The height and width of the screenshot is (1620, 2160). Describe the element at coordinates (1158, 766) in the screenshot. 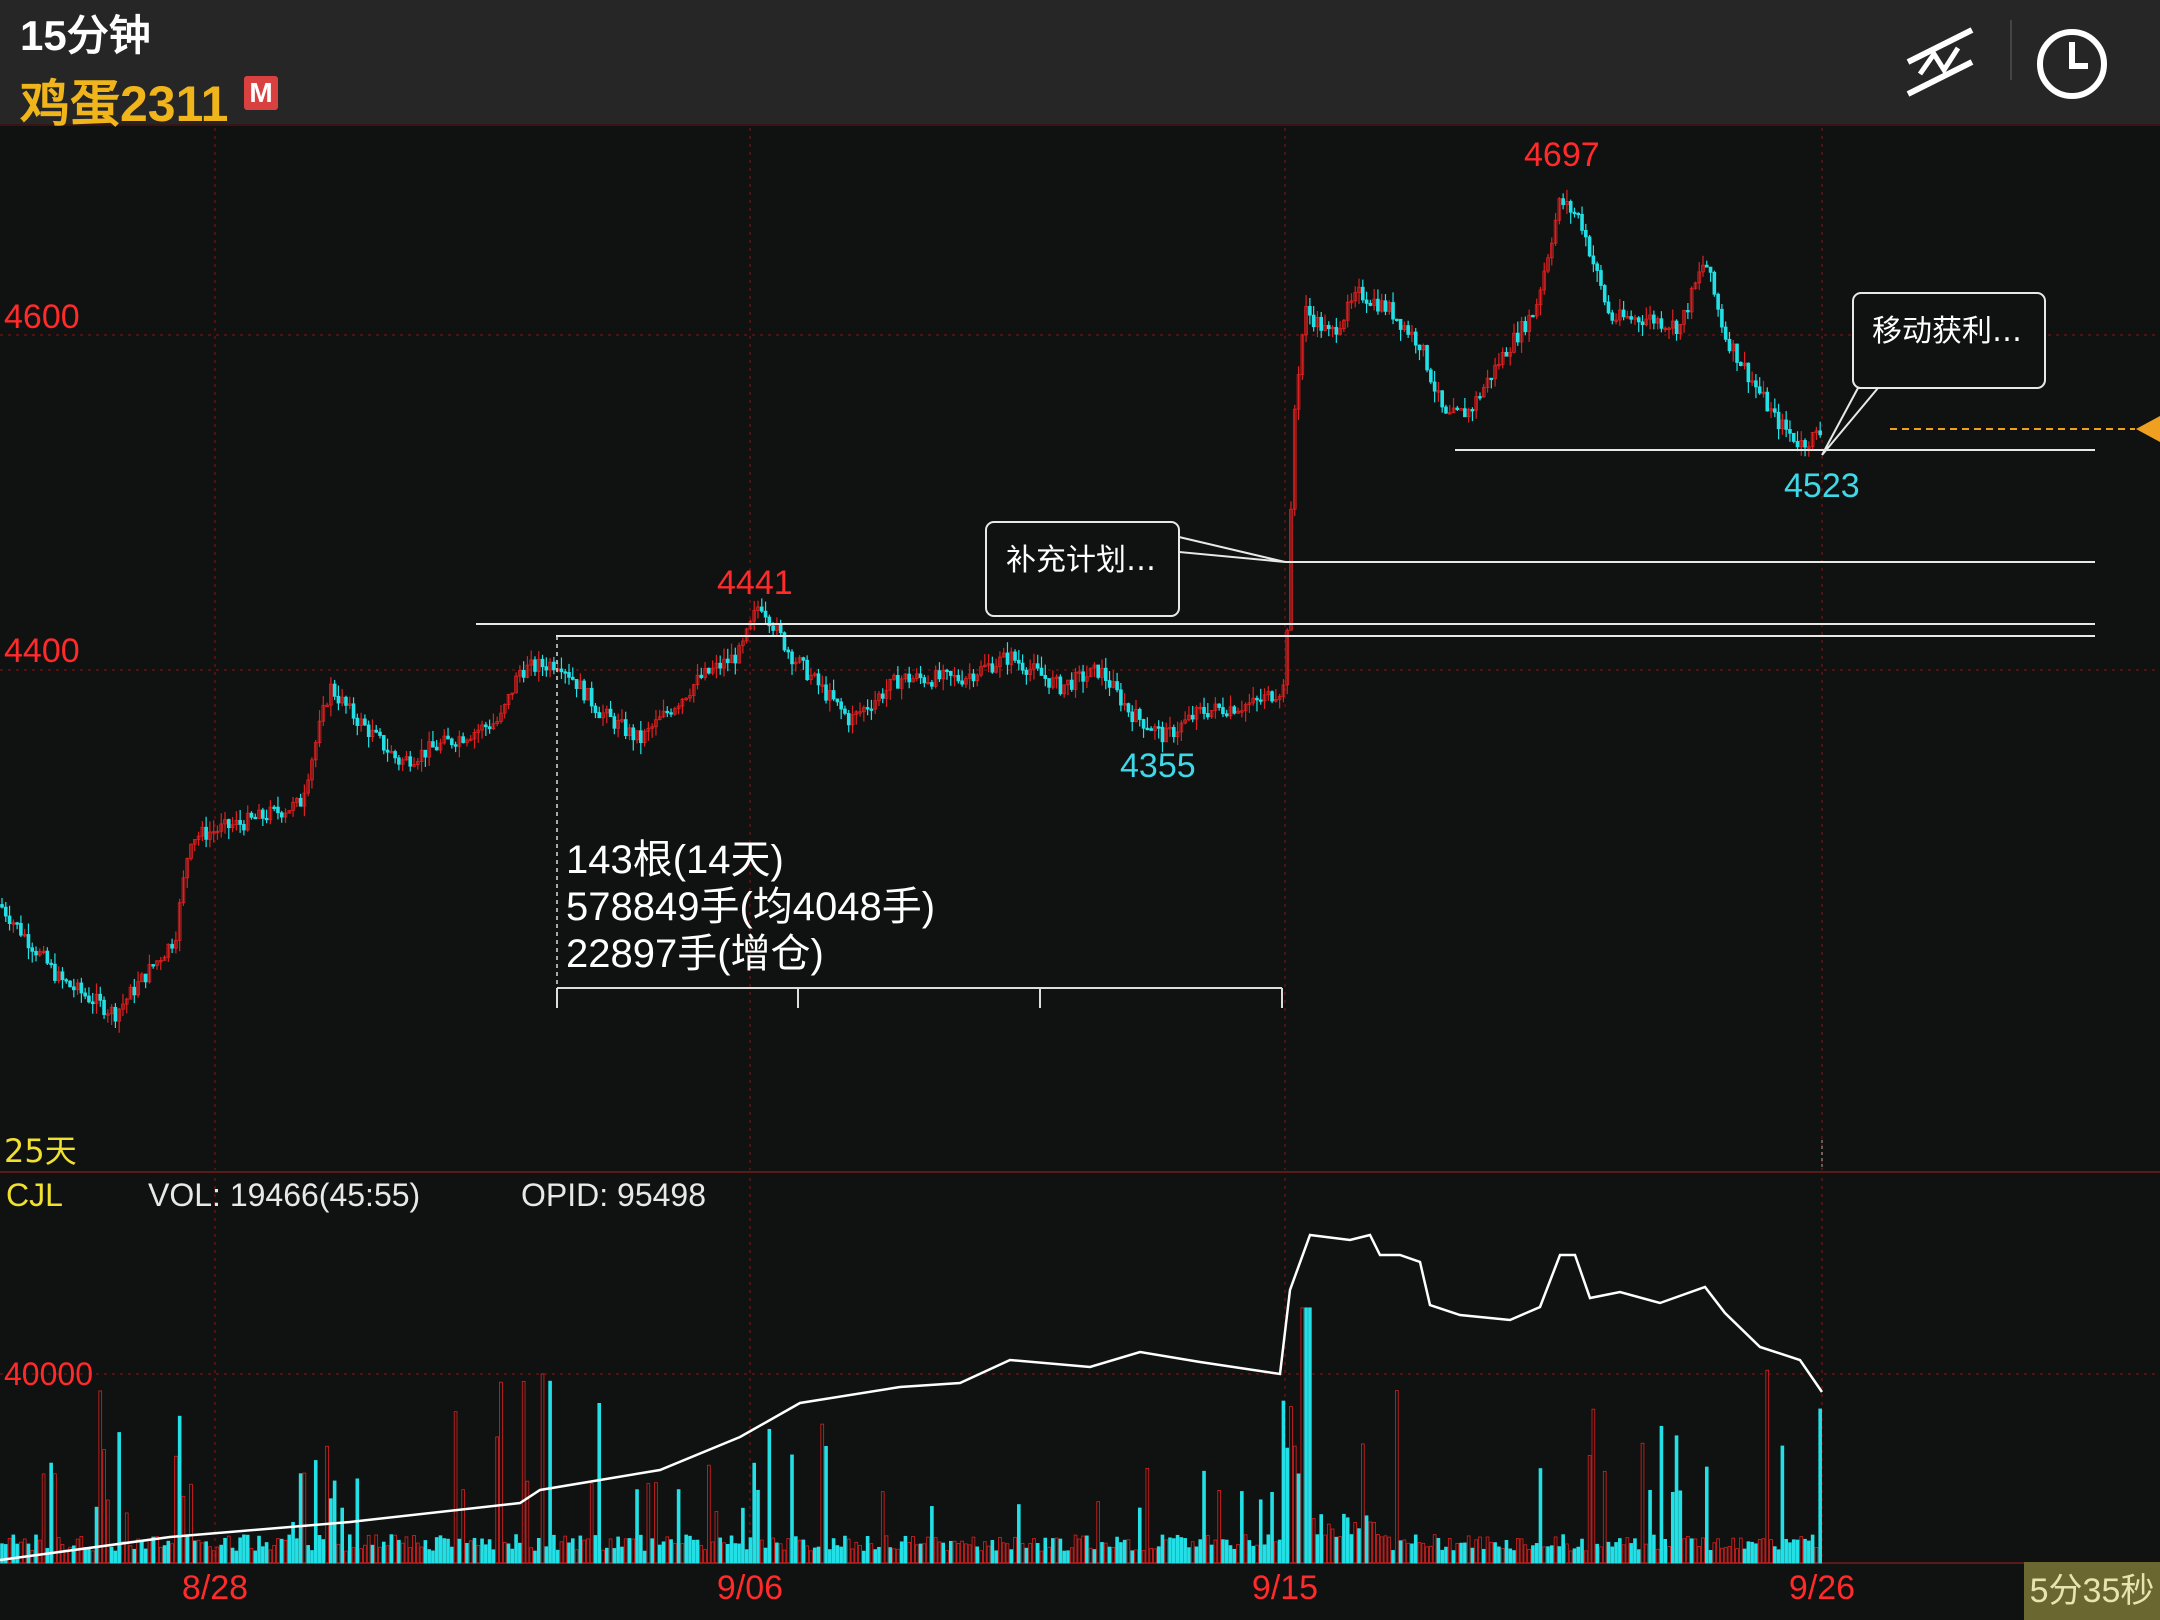

I see `local-low-label: 4355` at that location.